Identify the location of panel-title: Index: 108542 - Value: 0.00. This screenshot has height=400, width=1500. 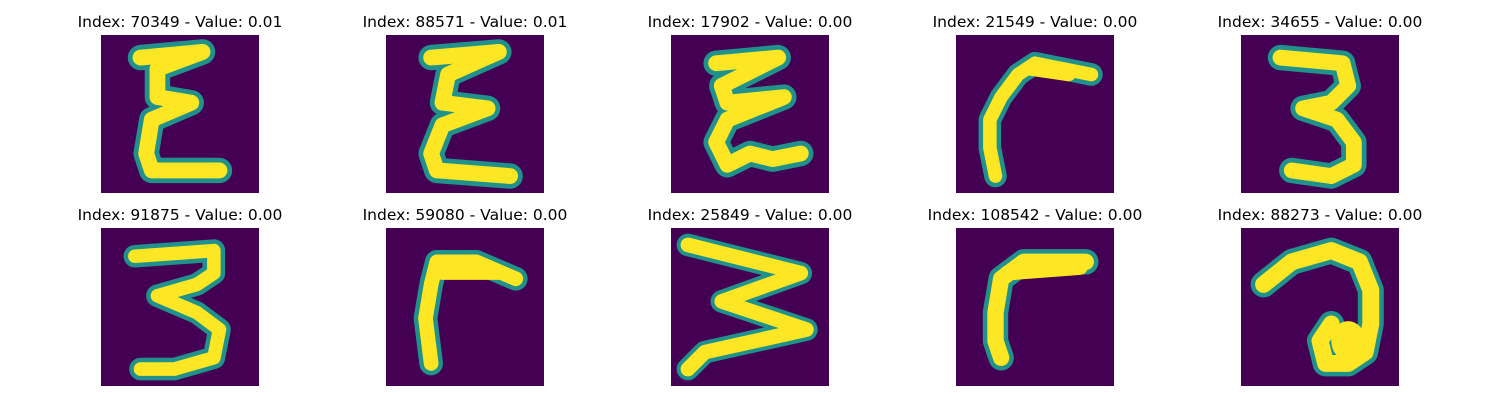
(1035, 215).